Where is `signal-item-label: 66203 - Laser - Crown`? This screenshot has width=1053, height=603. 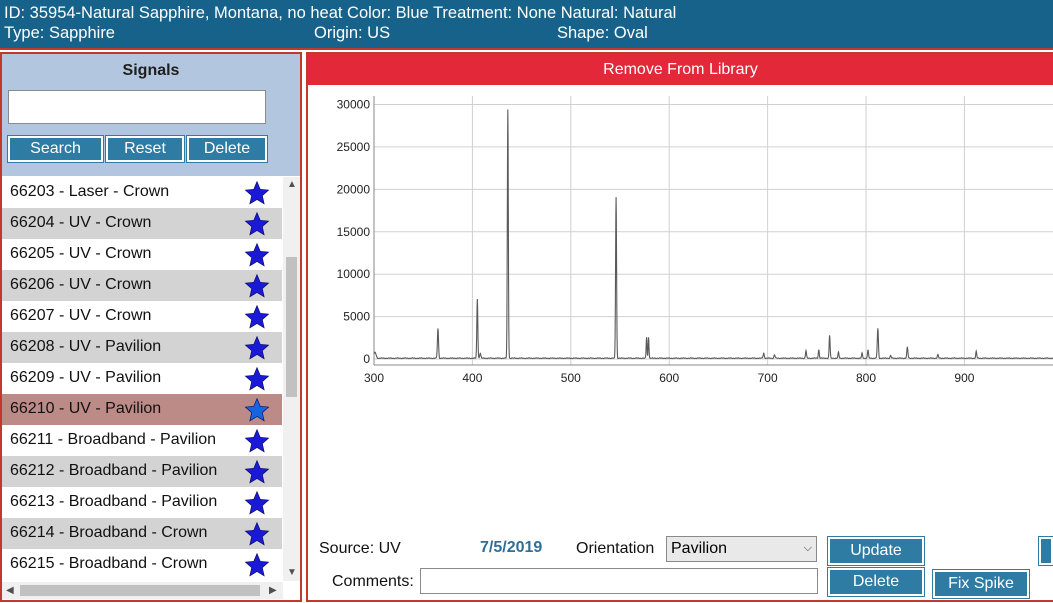 signal-item-label: 66203 - Laser - Crown is located at coordinates (90, 191).